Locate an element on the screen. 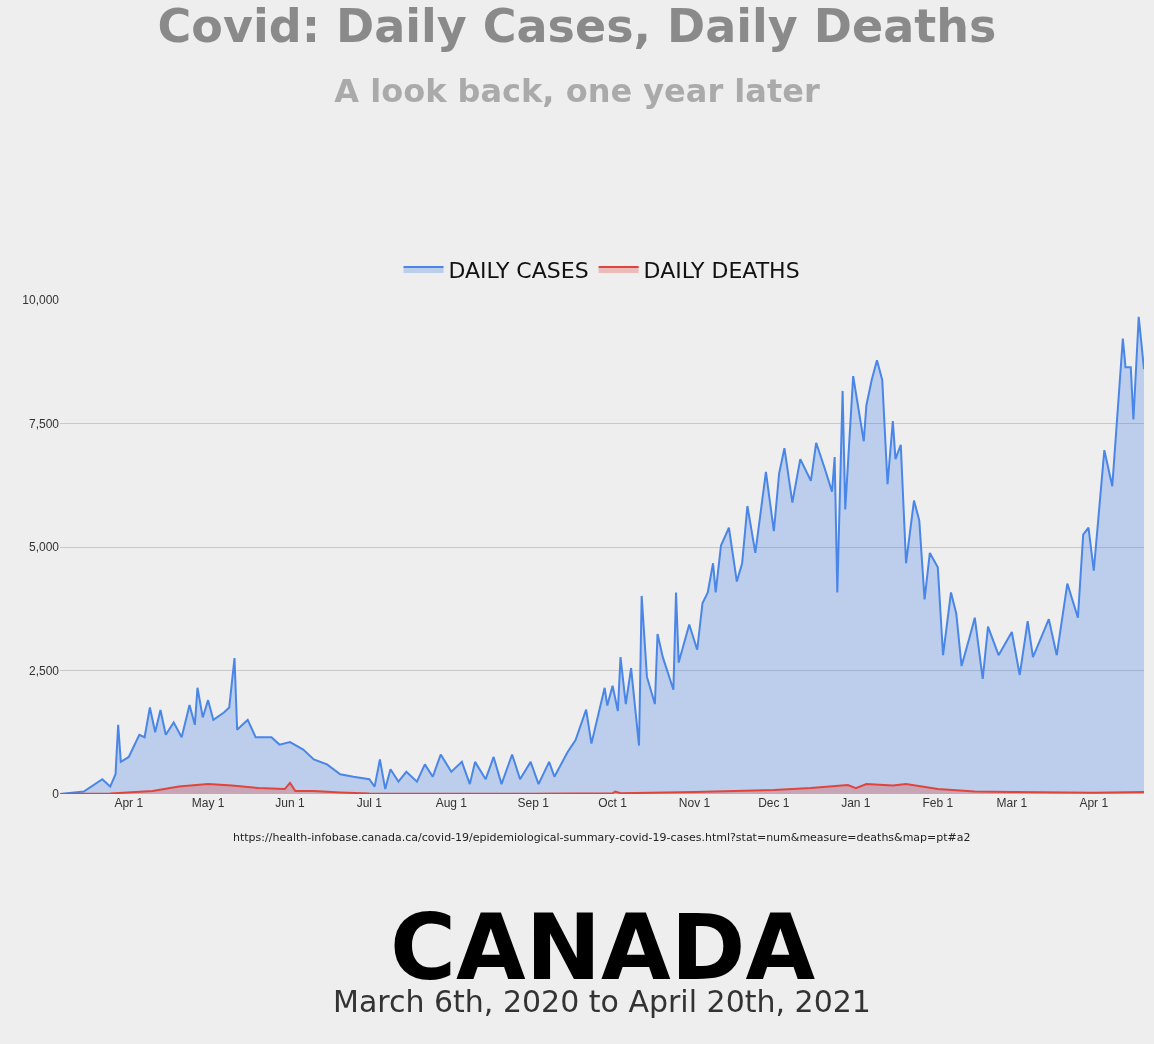 The image size is (1154, 1044). x-tick-label: May 1 is located at coordinates (208, 803).